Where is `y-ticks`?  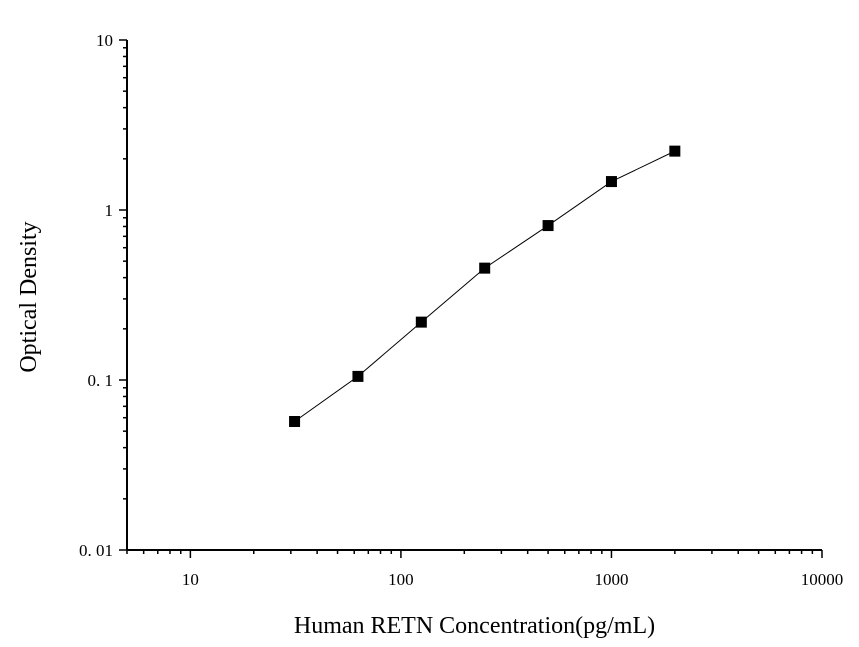
y-ticks is located at coordinates (123, 295).